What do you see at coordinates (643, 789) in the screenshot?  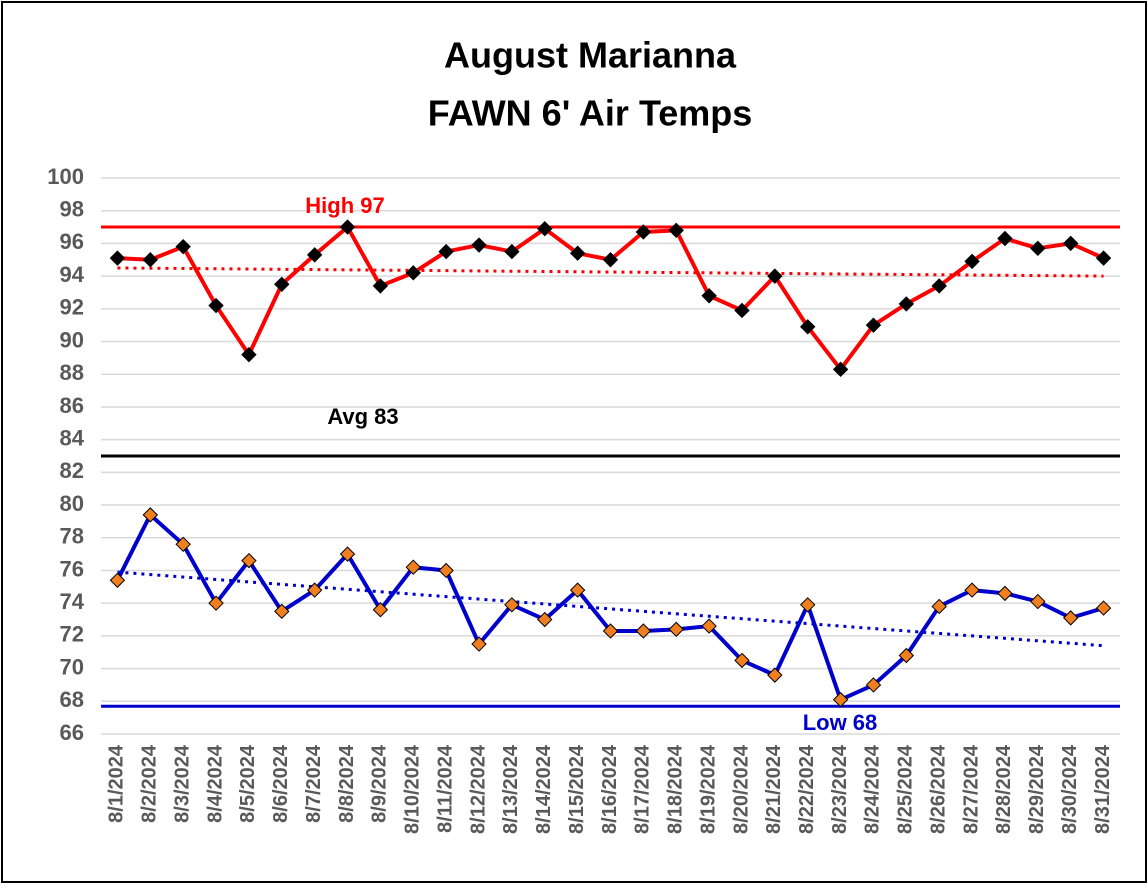 I see `x-tick-label: 8/17/2024` at bounding box center [643, 789].